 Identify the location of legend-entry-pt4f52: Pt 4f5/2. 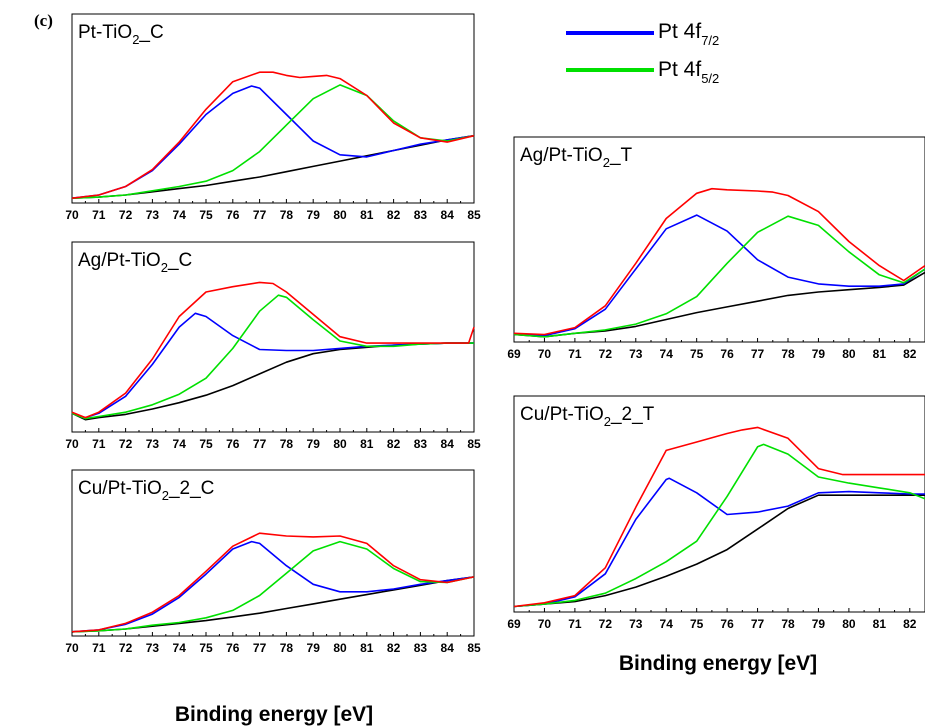
(642, 72).